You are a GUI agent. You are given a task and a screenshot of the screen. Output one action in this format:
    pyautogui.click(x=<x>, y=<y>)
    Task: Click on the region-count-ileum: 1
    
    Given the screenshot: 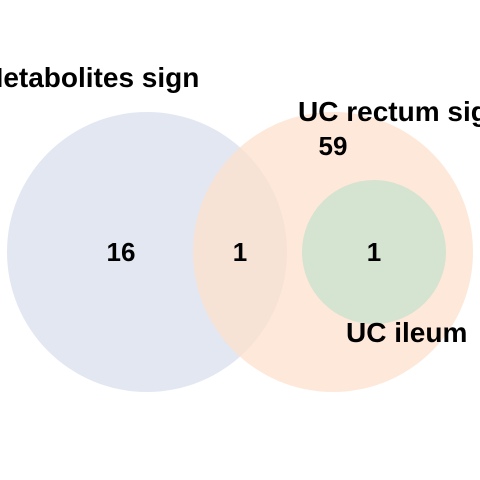 What is the action you would take?
    pyautogui.click(x=374, y=252)
    